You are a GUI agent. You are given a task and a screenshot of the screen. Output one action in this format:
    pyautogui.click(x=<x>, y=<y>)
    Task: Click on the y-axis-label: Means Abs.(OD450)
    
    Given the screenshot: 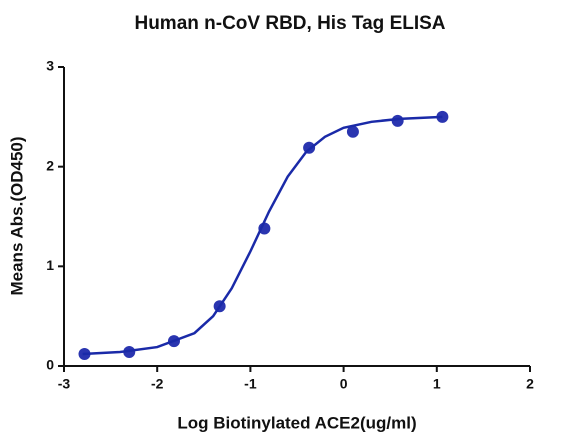 What is the action you would take?
    pyautogui.click(x=16, y=215)
    